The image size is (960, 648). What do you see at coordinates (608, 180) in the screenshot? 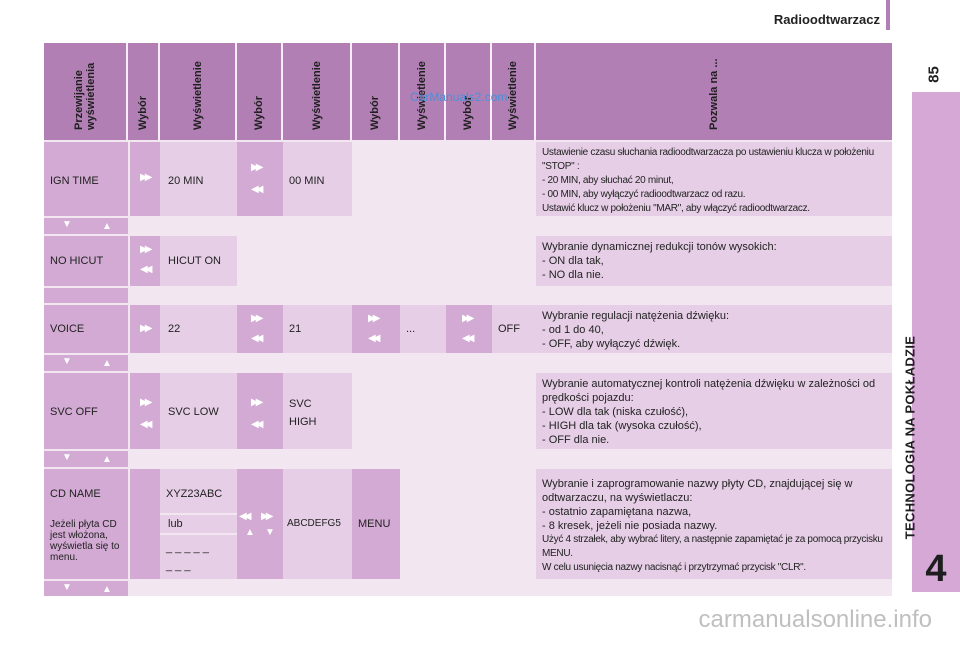
I see `description-item: - 20 MIN, aby słuchać 20 minut,` at bounding box center [608, 180].